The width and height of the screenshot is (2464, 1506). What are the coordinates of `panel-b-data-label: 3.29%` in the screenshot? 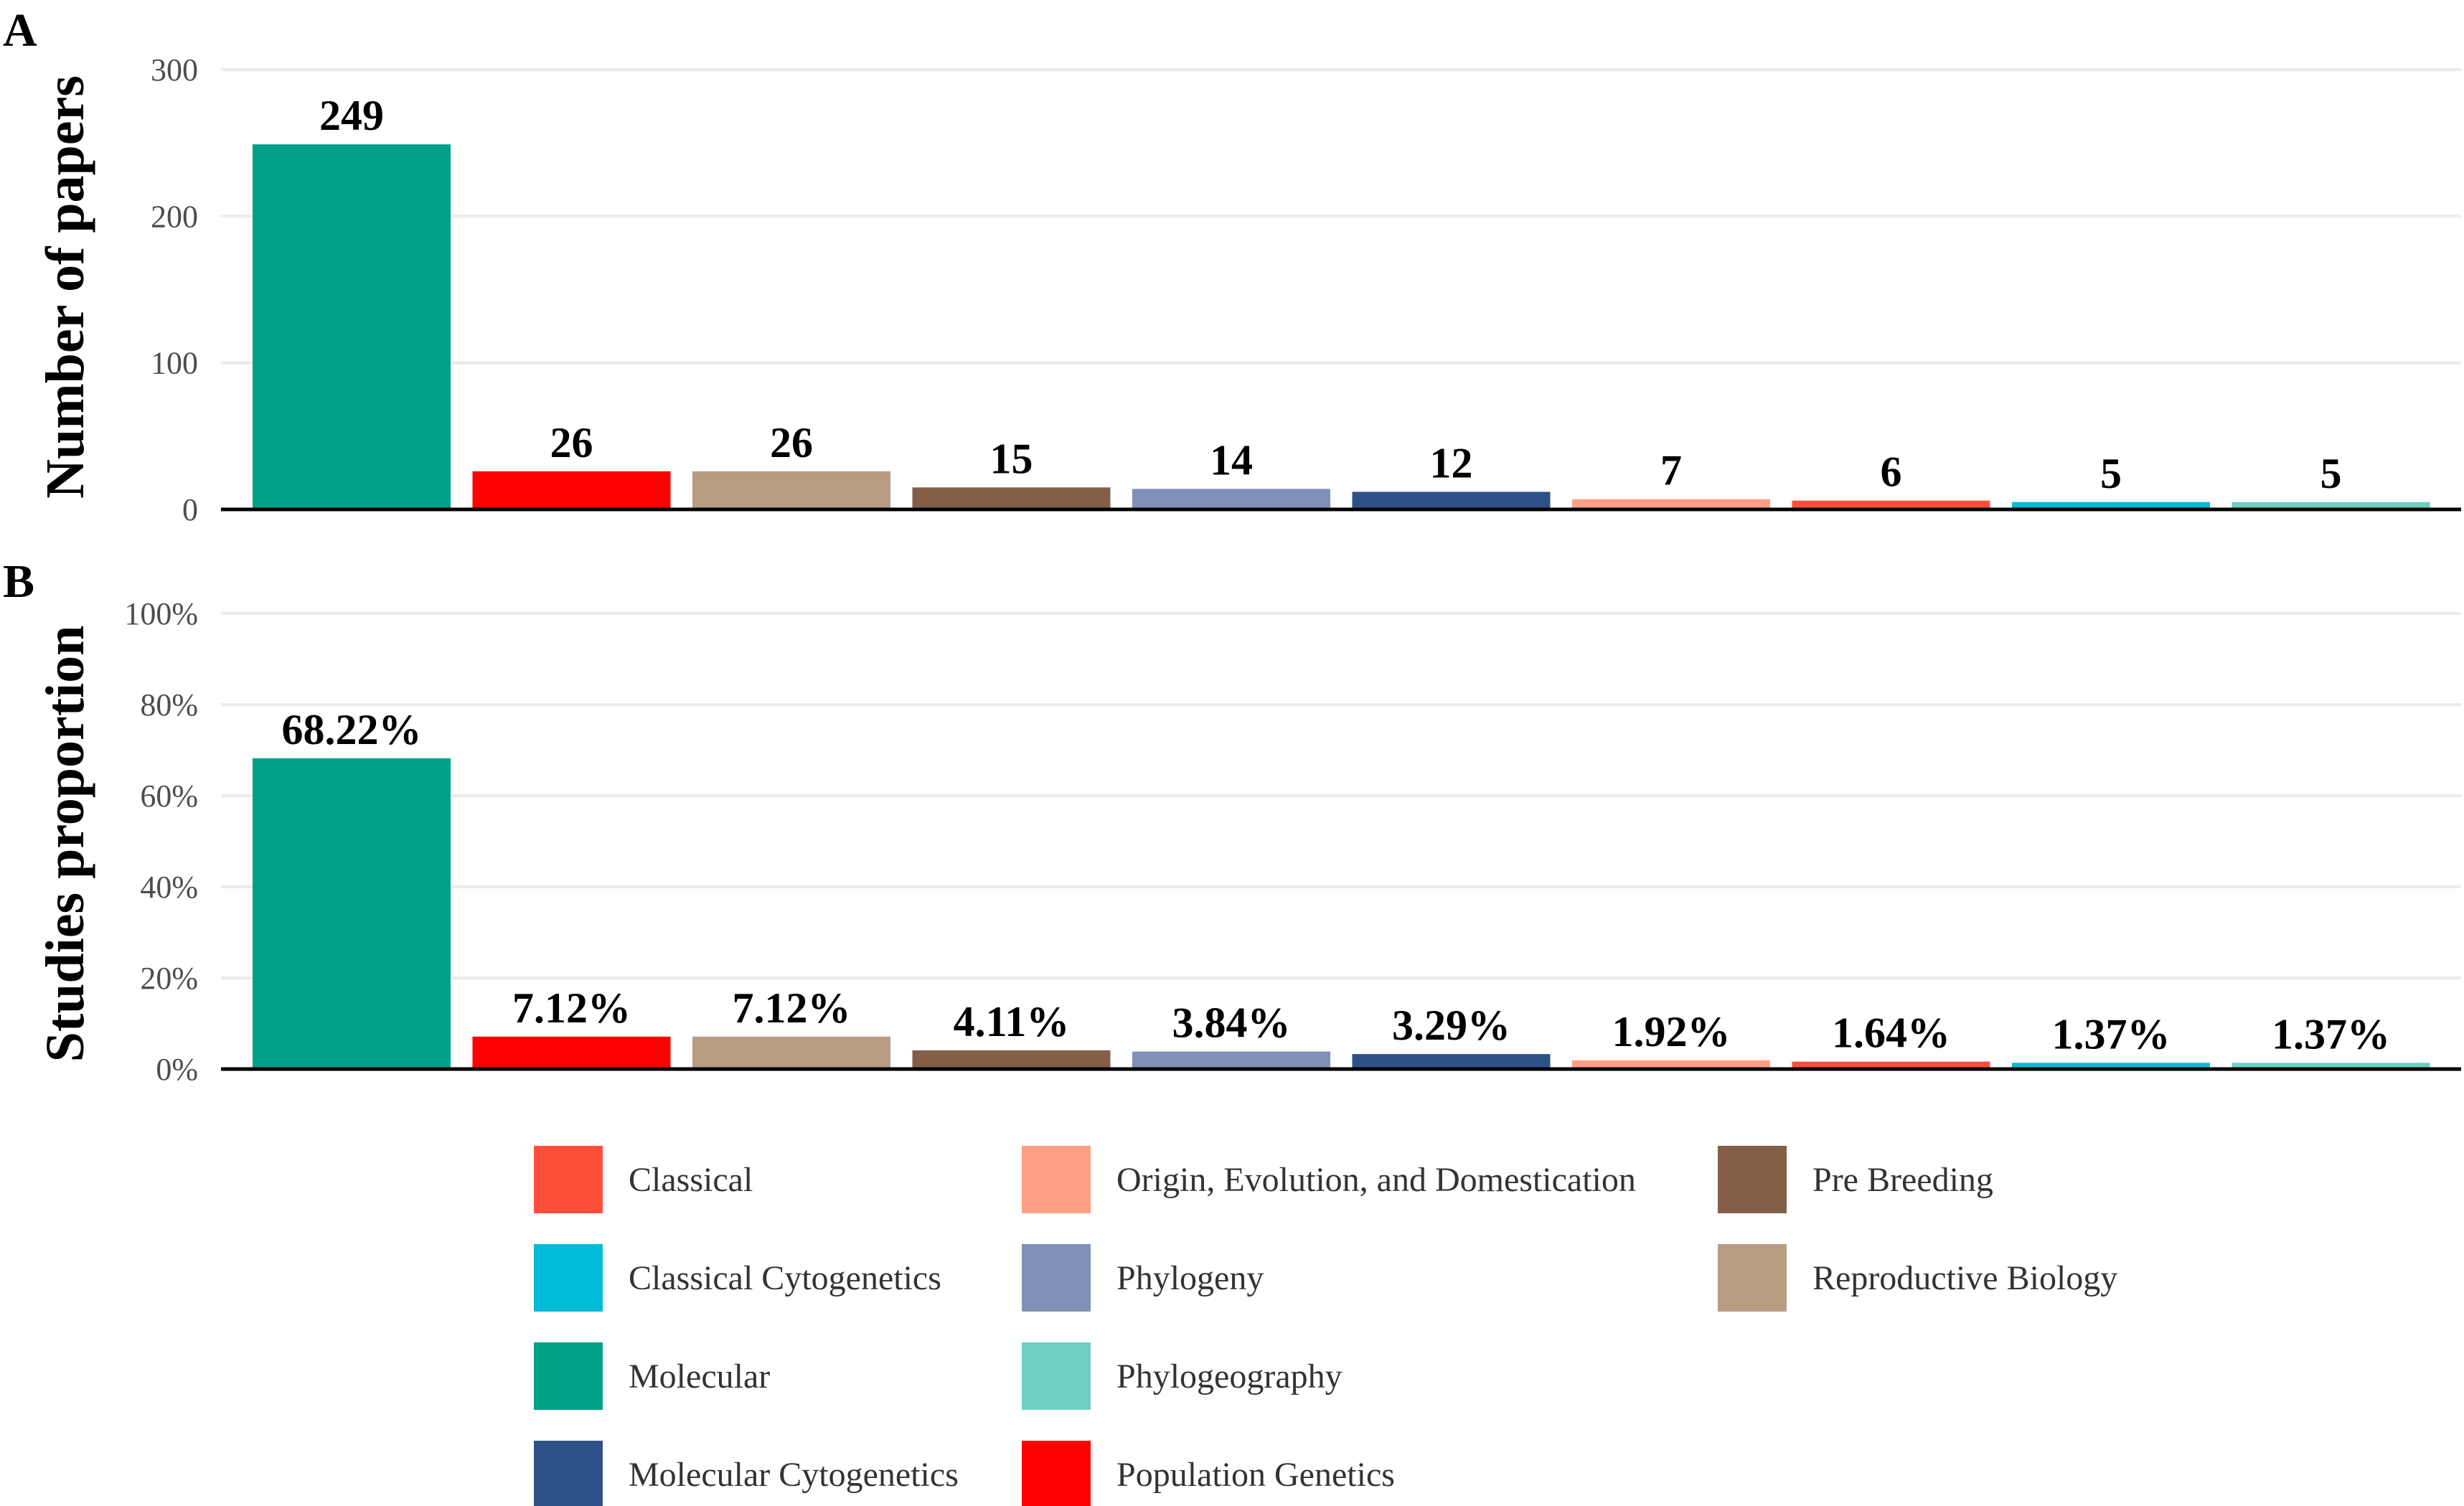 It's located at (1451, 1026).